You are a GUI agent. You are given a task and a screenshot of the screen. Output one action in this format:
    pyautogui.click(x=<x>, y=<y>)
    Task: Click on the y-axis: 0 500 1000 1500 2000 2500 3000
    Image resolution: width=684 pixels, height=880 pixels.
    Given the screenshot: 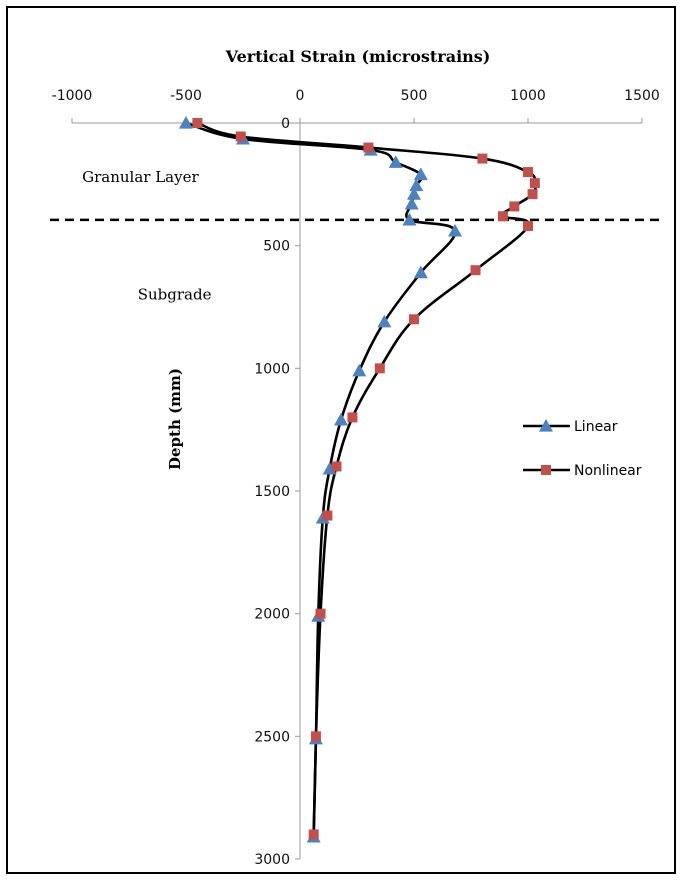 What is the action you would take?
    pyautogui.click(x=277, y=492)
    